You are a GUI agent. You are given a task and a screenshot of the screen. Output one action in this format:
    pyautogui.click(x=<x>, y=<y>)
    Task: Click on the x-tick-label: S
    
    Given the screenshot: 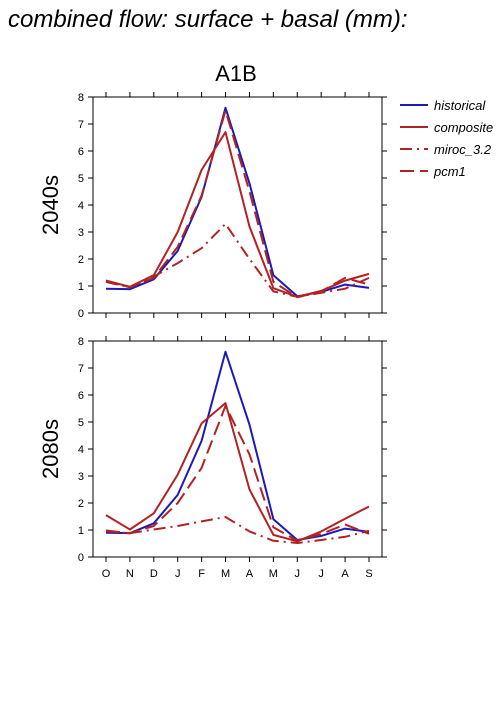 What is the action you would take?
    pyautogui.click(x=368, y=574)
    